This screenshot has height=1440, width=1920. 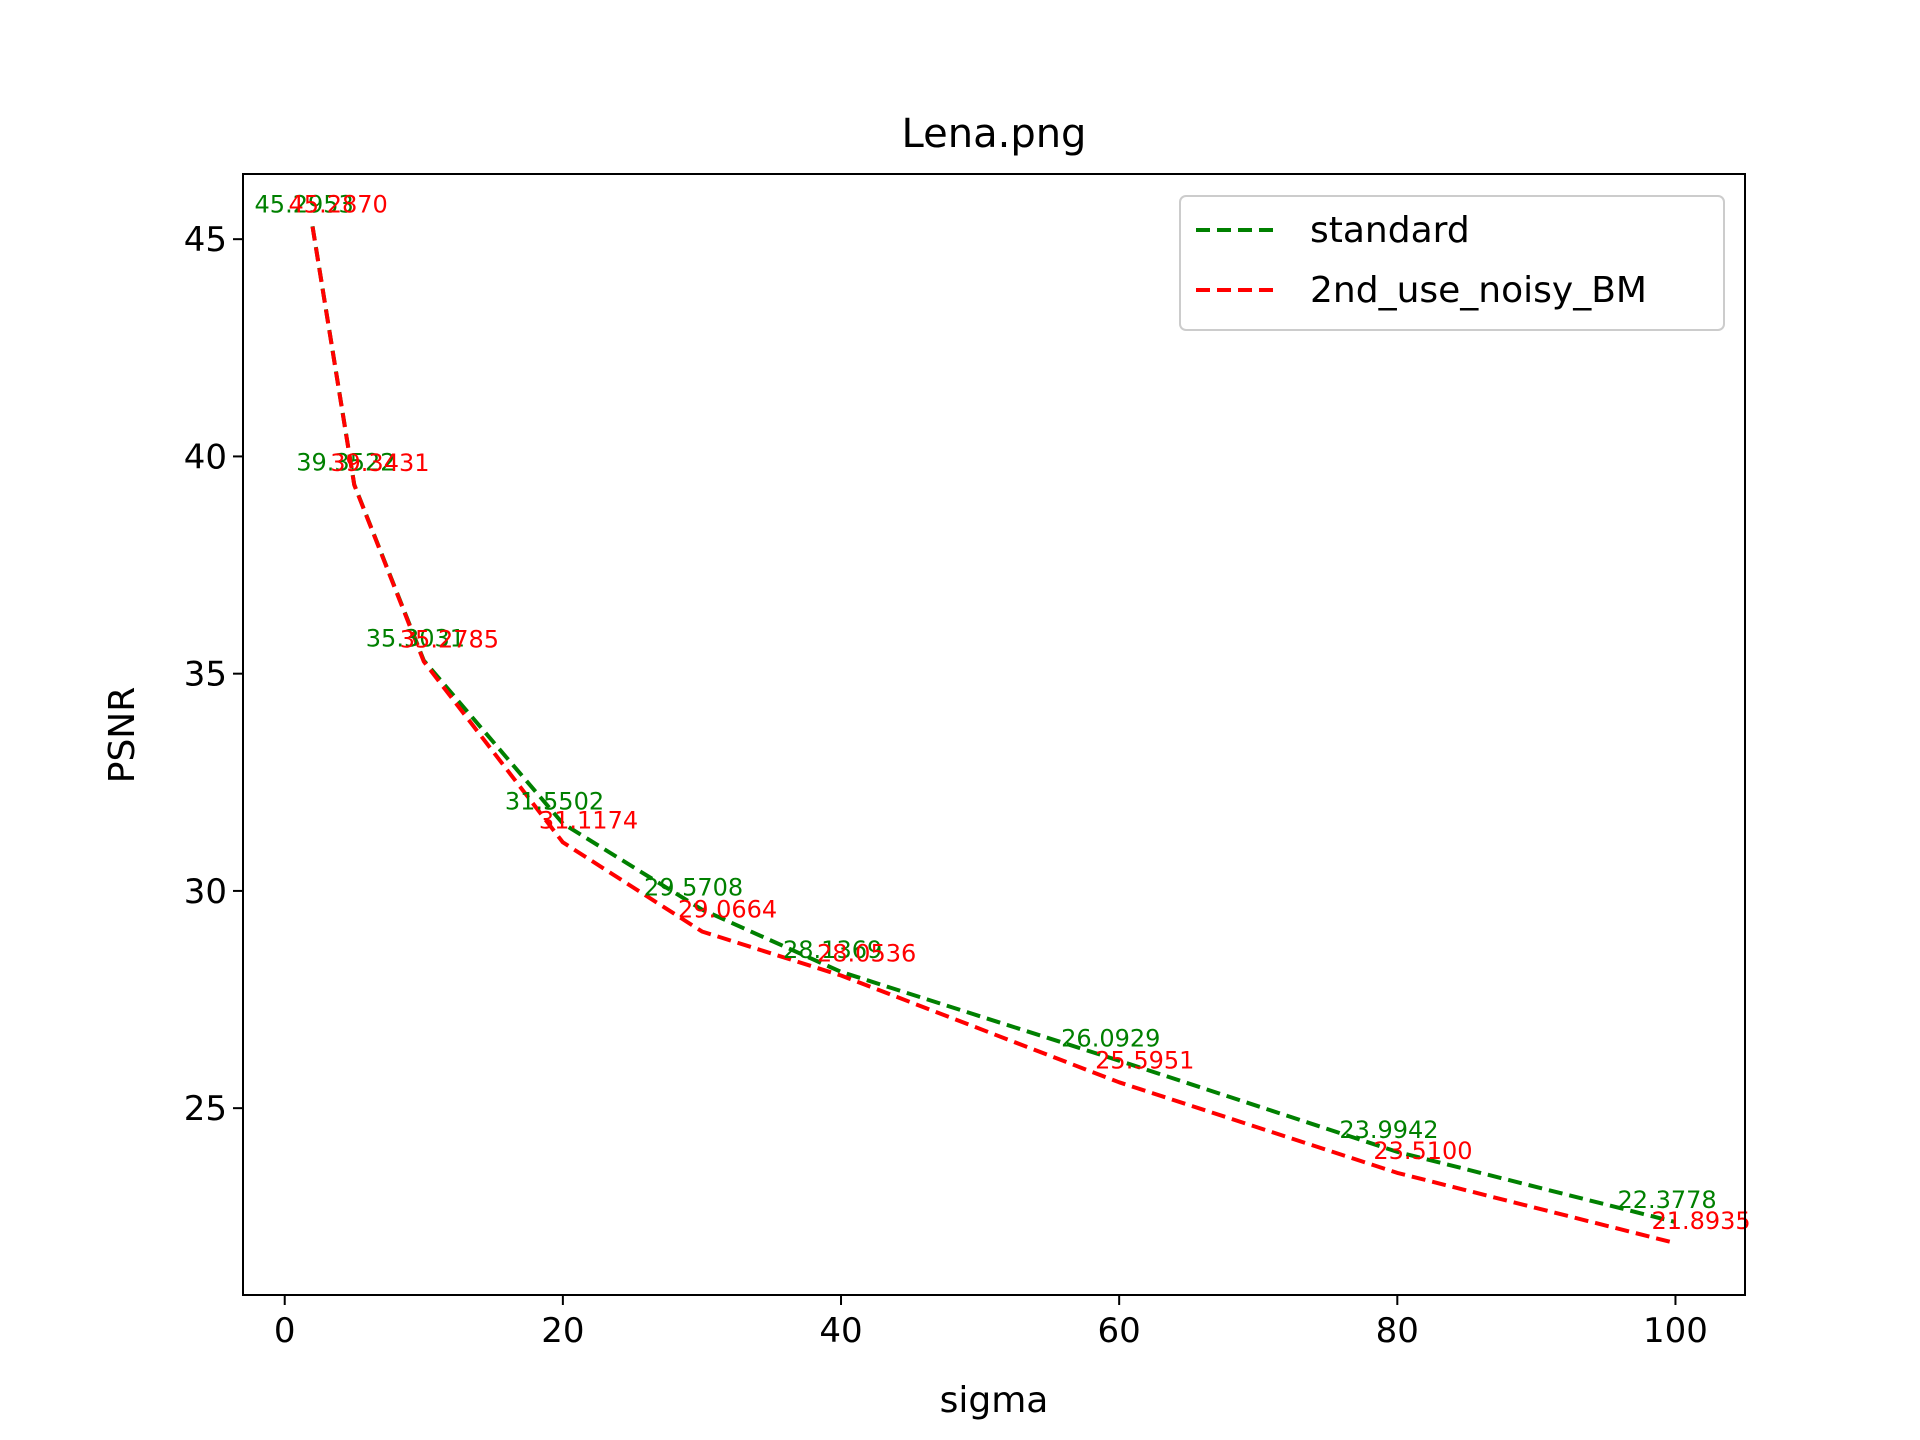 I want to click on data-label-standard: 35.3031, so click(x=415, y=639).